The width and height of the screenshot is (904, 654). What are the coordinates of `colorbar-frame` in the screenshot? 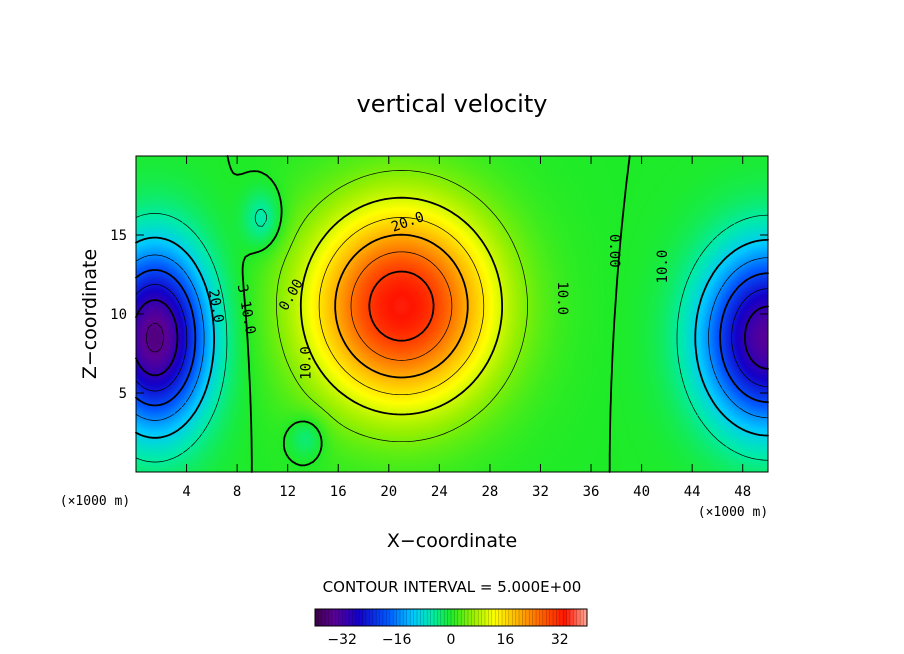 It's located at (451, 617).